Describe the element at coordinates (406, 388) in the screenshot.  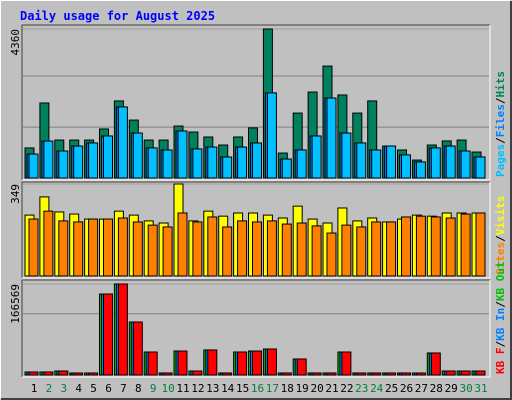
I see `x-tick-label: 26` at that location.